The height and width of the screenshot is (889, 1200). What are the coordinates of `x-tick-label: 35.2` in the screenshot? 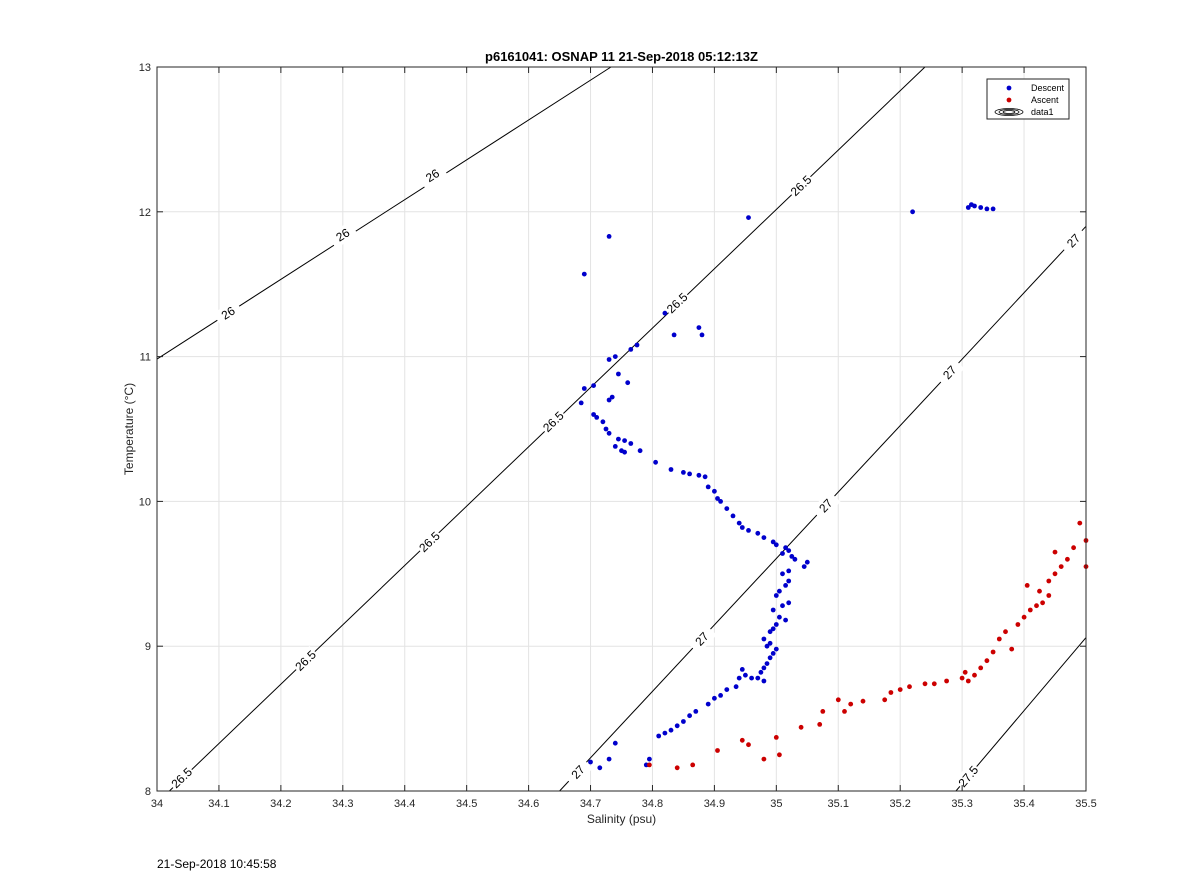 It's located at (899, 804).